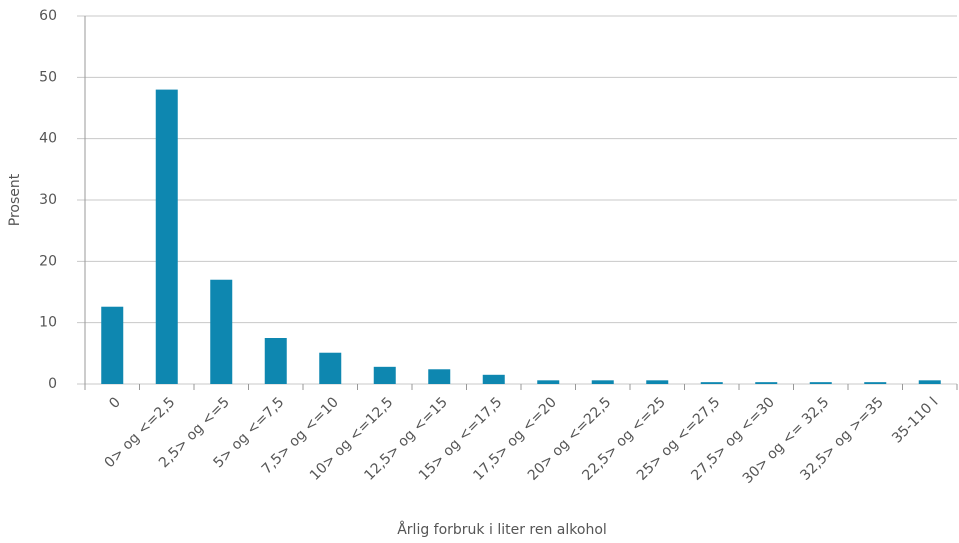 The height and width of the screenshot is (543, 959). I want to click on y-tick-label: 40, so click(48, 139).